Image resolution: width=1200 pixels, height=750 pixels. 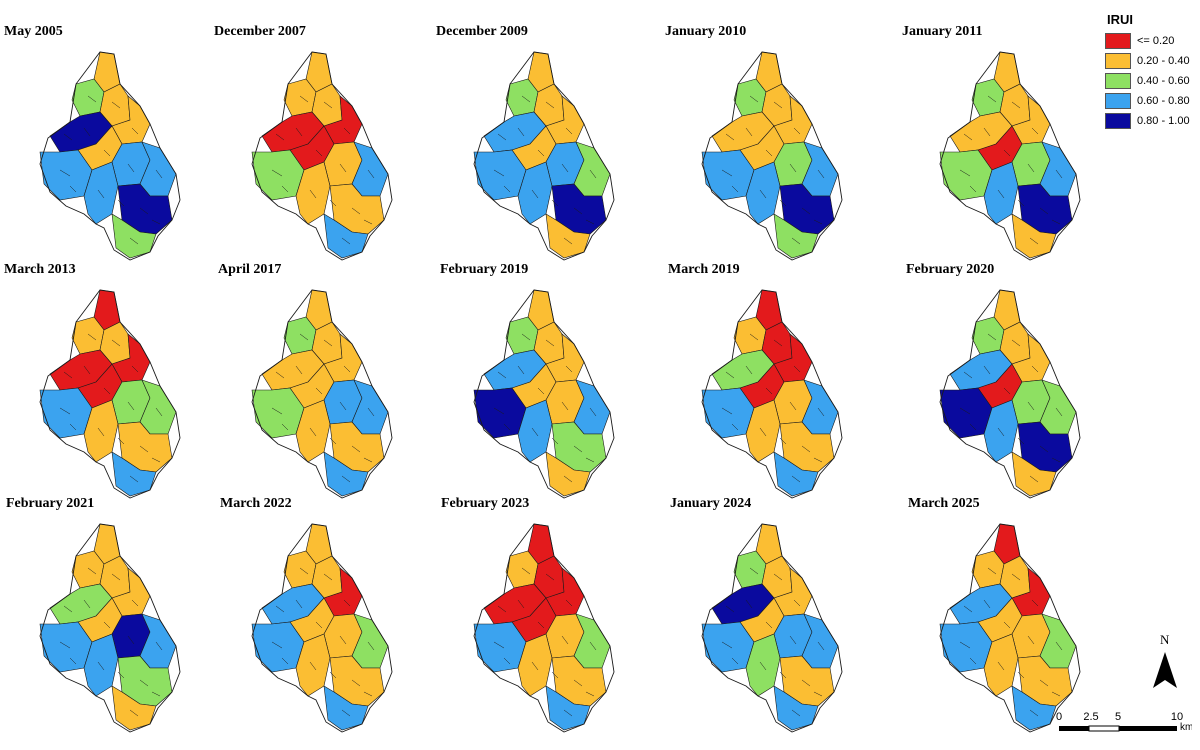 I want to click on panel-title: March 2013, so click(x=40, y=269).